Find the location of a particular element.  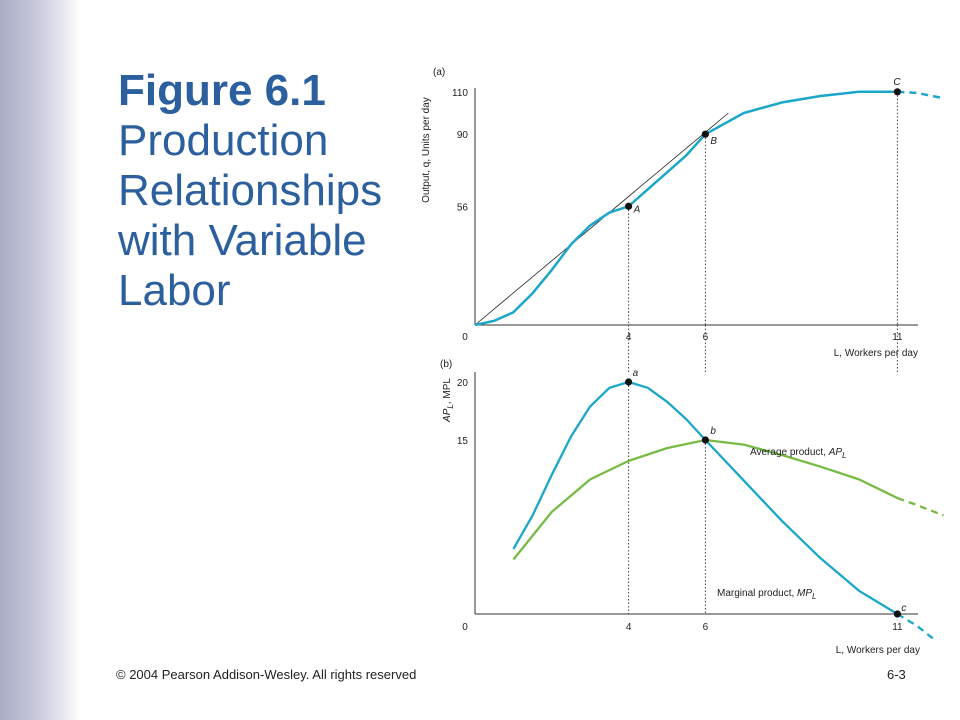

panel-b-marginal-product-extension is located at coordinates (916, 627).